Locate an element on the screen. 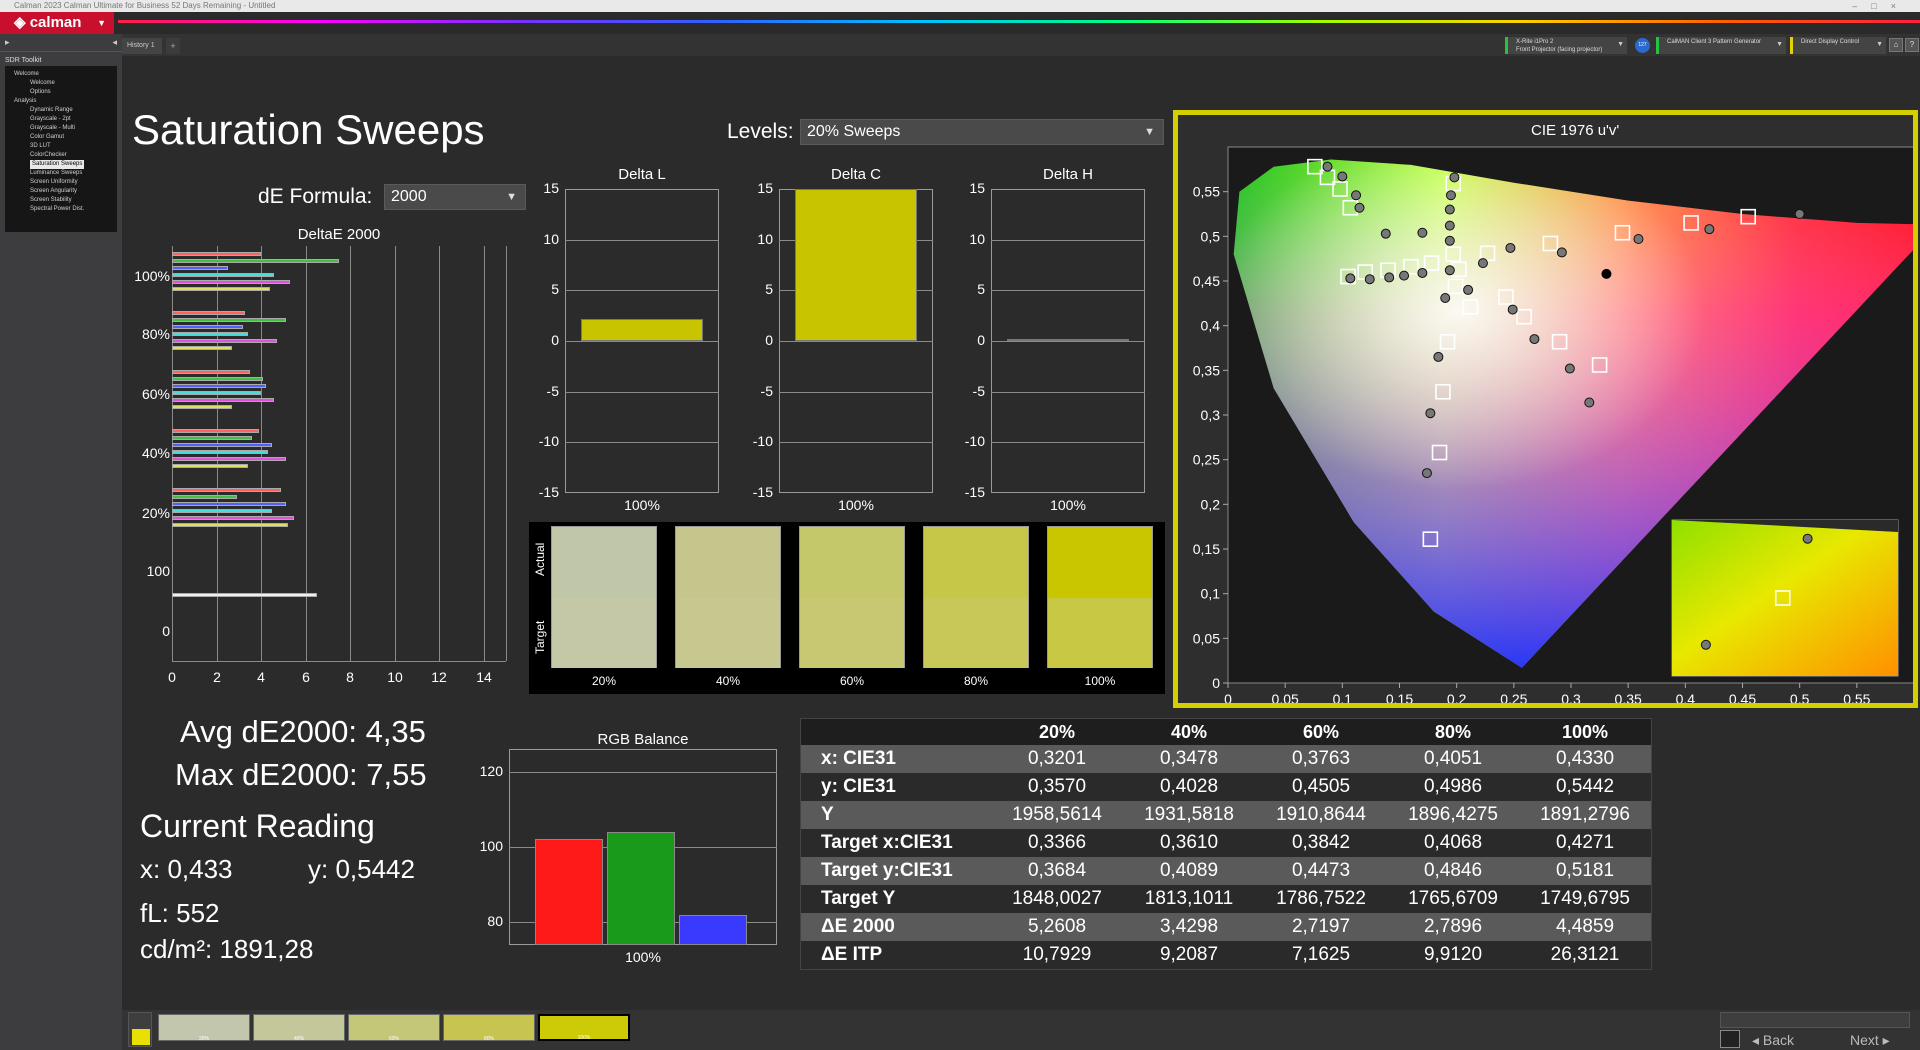  meter-badge: 127 is located at coordinates (1642, 45).